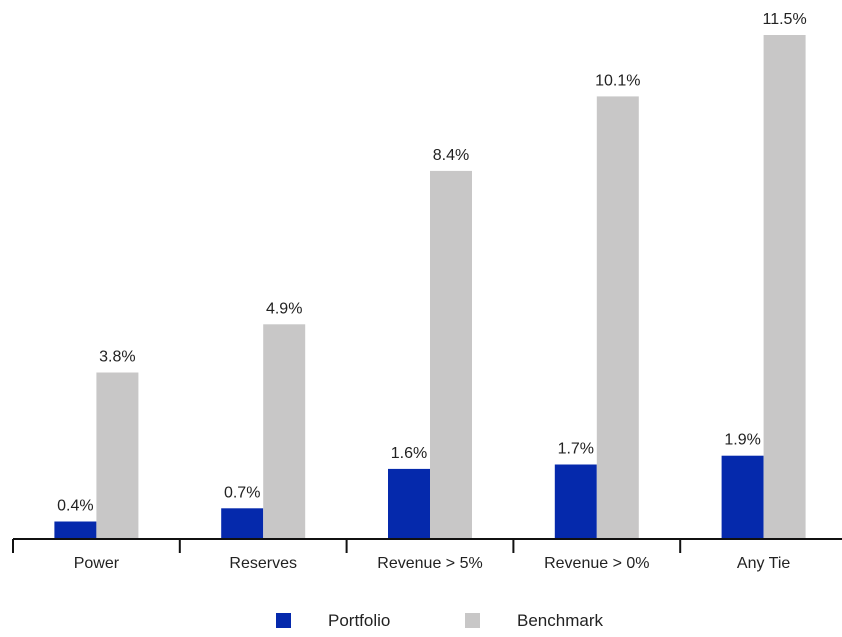 Image resolution: width=842 pixels, height=637 pixels. I want to click on legend: Portfolio Benchmark, so click(439, 620).